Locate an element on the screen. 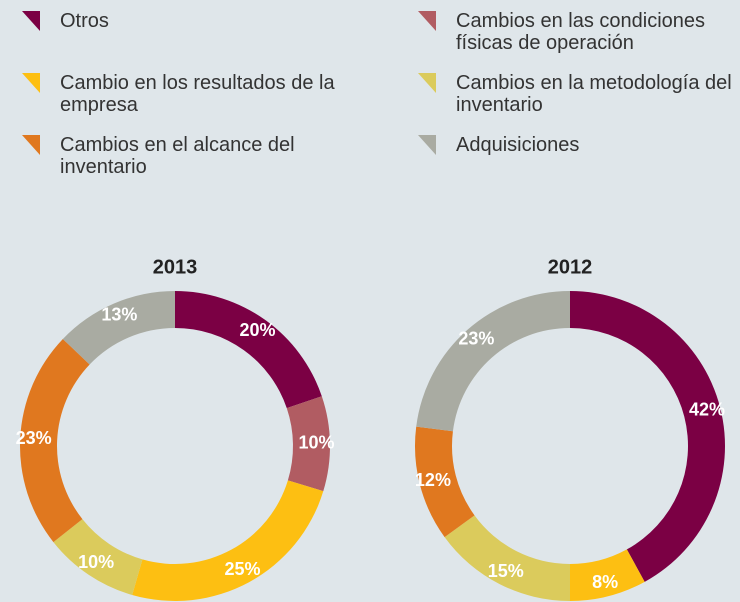  legend-item: Cambios en la metodología del inventario is located at coordinates (579, 94).